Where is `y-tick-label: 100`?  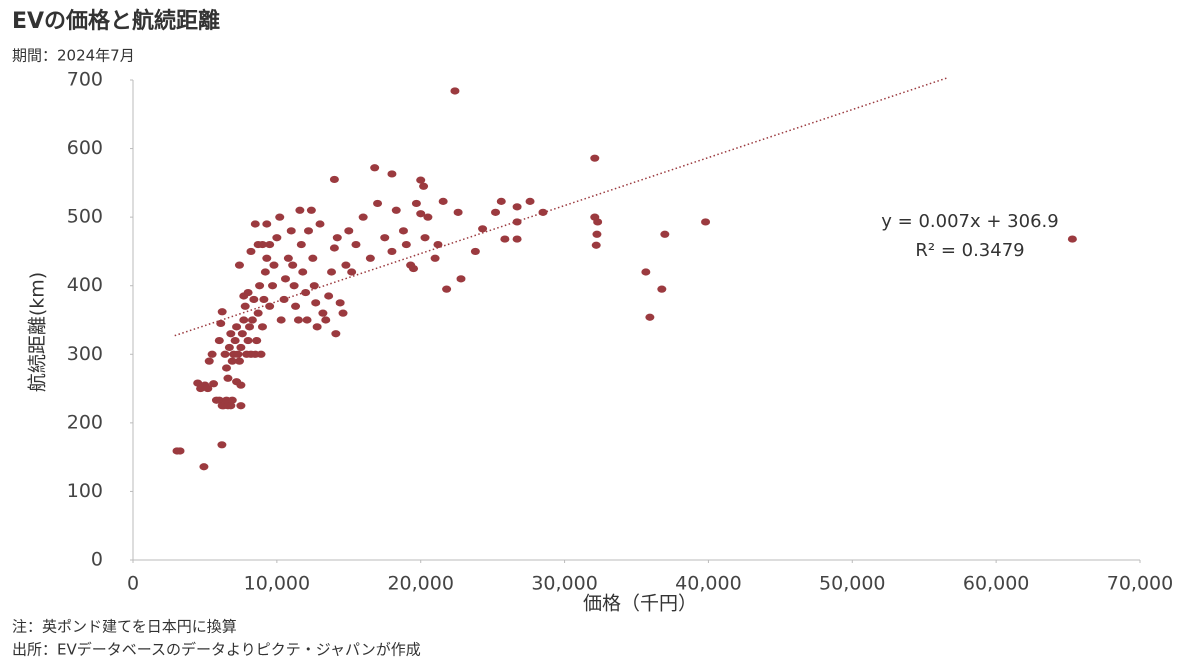
y-tick-label: 100 is located at coordinates (85, 491).